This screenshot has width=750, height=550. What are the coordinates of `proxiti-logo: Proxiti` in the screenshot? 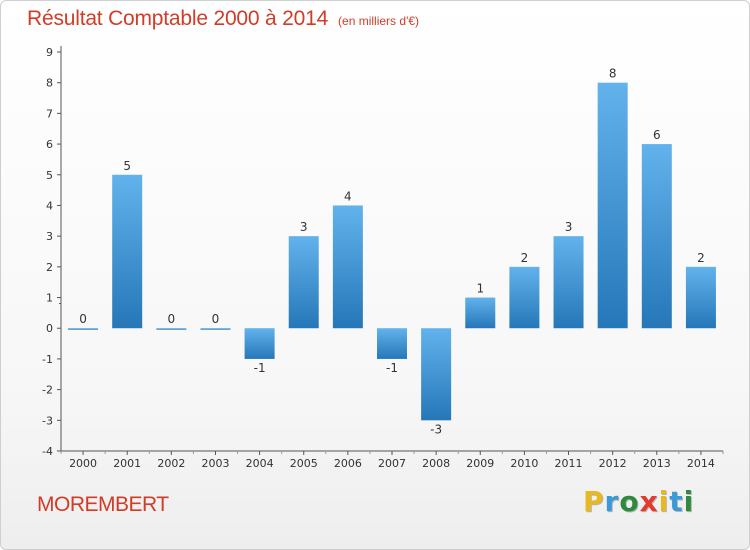 It's located at (638, 501).